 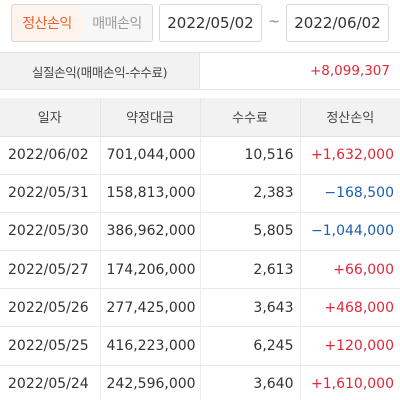 I want to click on column-header-settlement-pl: 정산손익, so click(x=350, y=117).